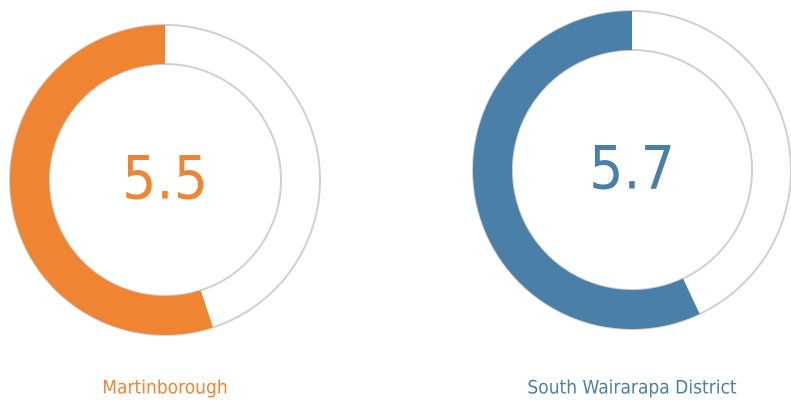  Describe the element at coordinates (632, 169) in the screenshot. I see `gauge-value: 5.7` at that location.